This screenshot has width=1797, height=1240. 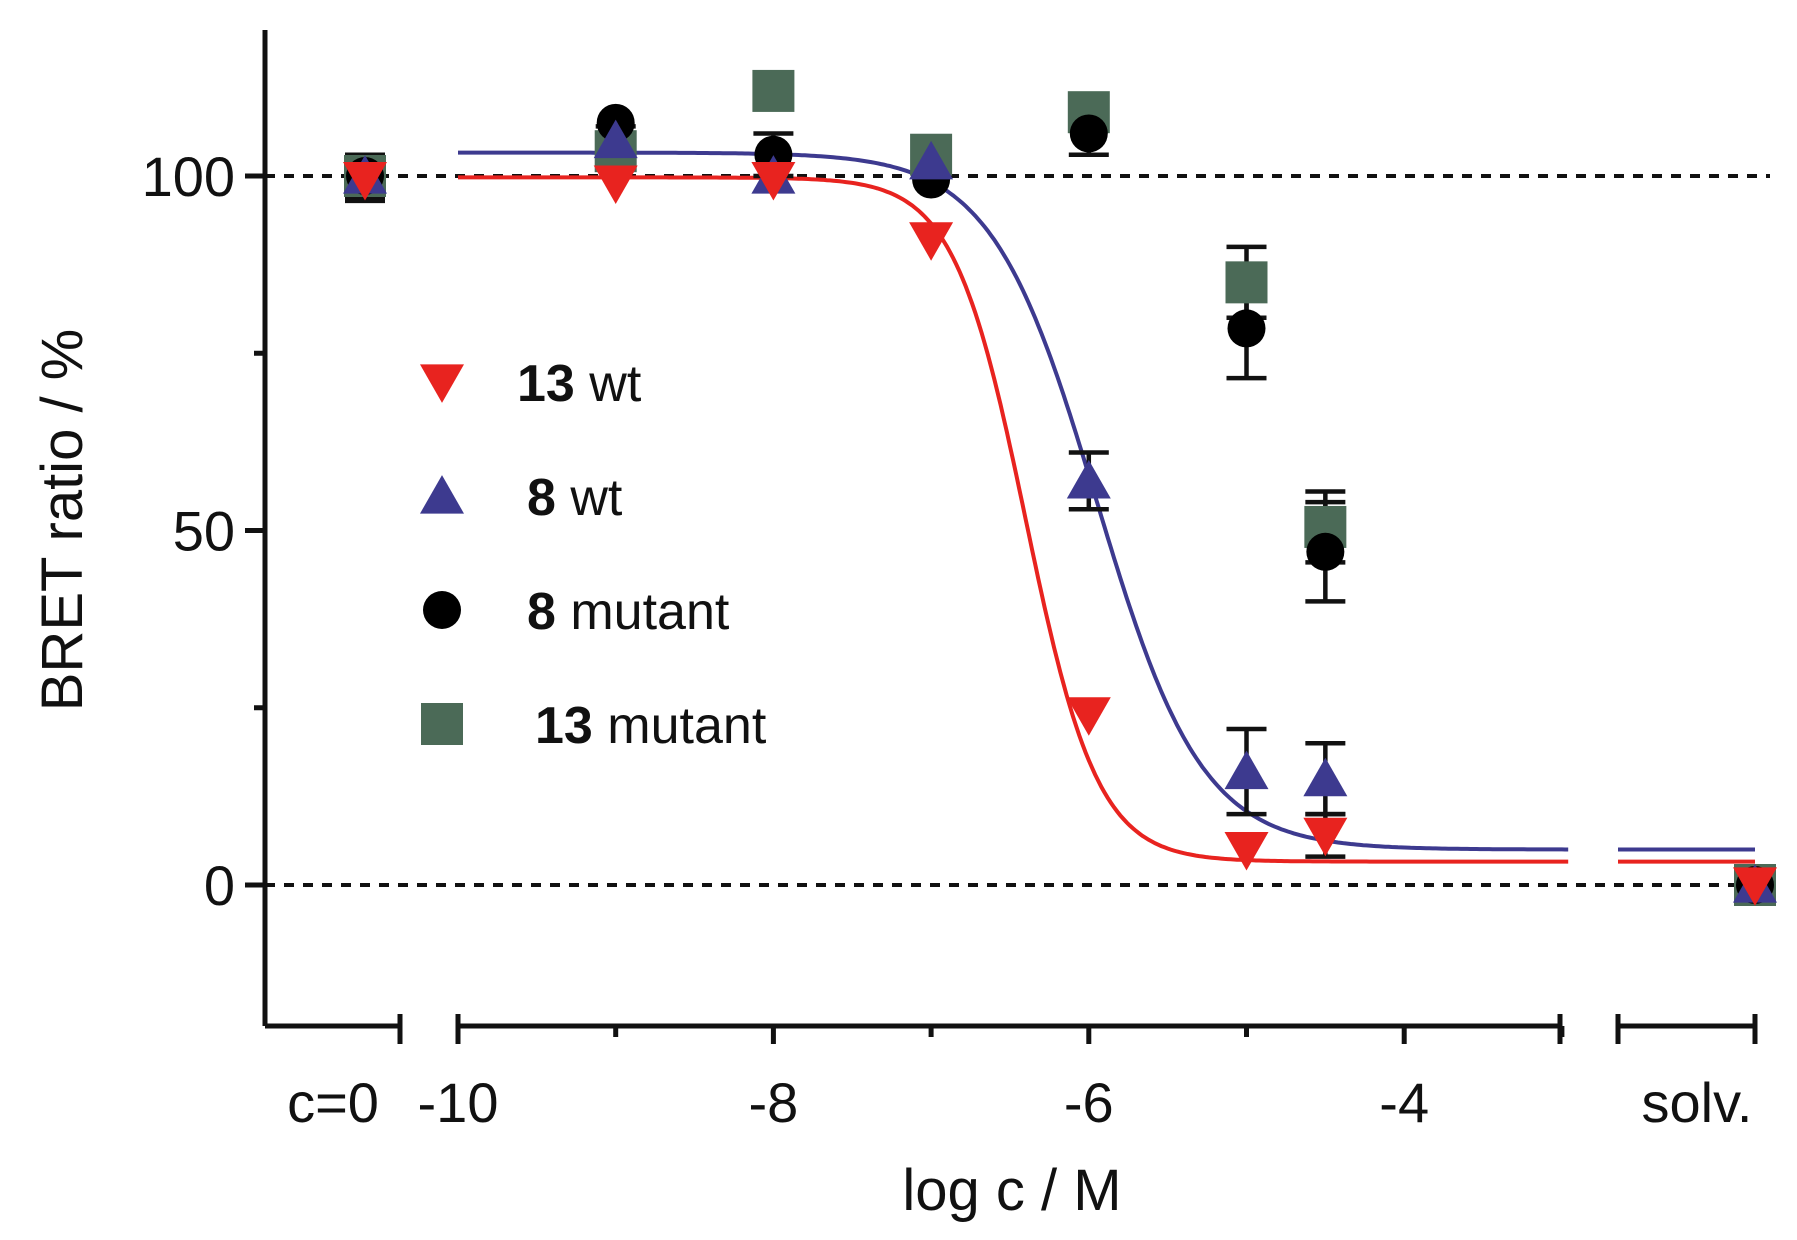 What do you see at coordinates (774, 1102) in the screenshot?
I see `x-tick-label: -8` at bounding box center [774, 1102].